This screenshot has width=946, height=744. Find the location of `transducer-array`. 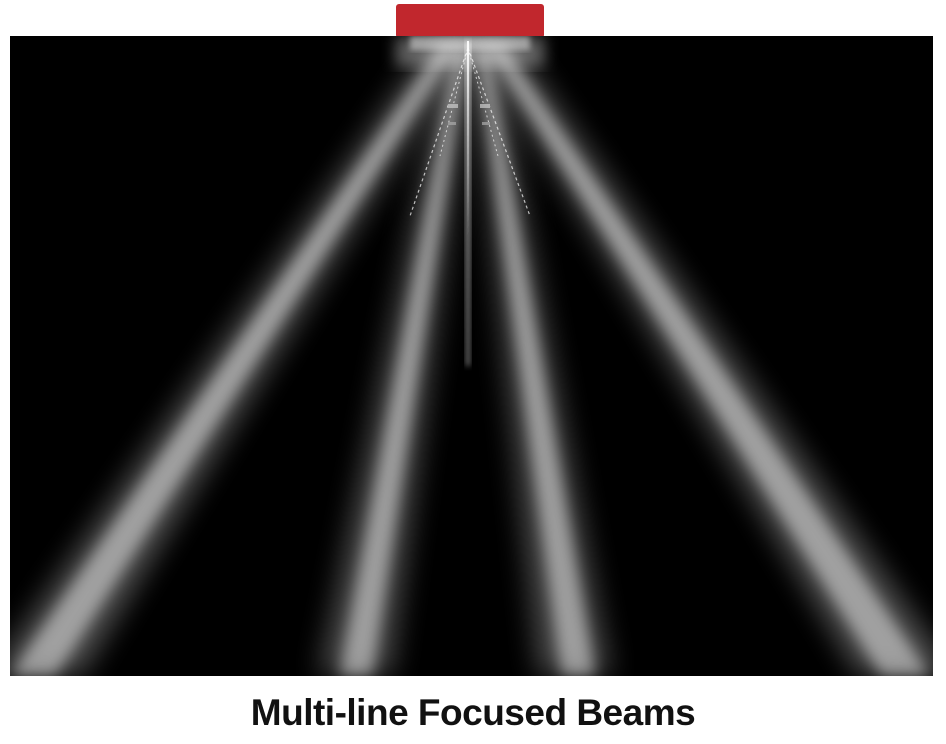

transducer-array is located at coordinates (470, 21).